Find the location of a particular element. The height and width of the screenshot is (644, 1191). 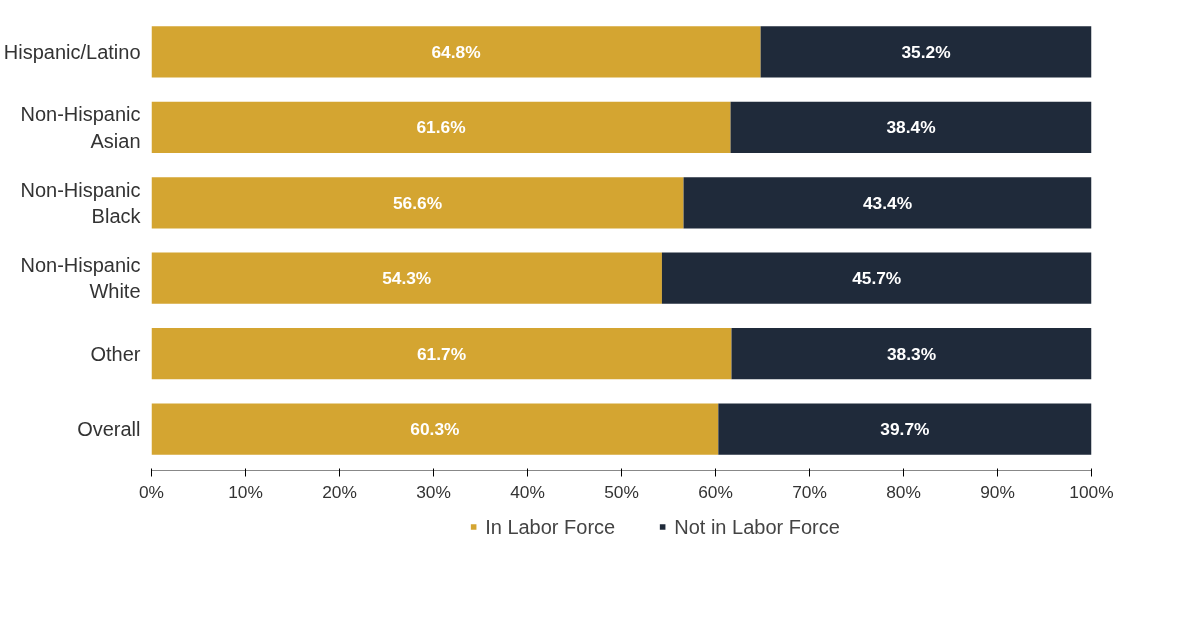

x-tick-label: 90% is located at coordinates (997, 491).